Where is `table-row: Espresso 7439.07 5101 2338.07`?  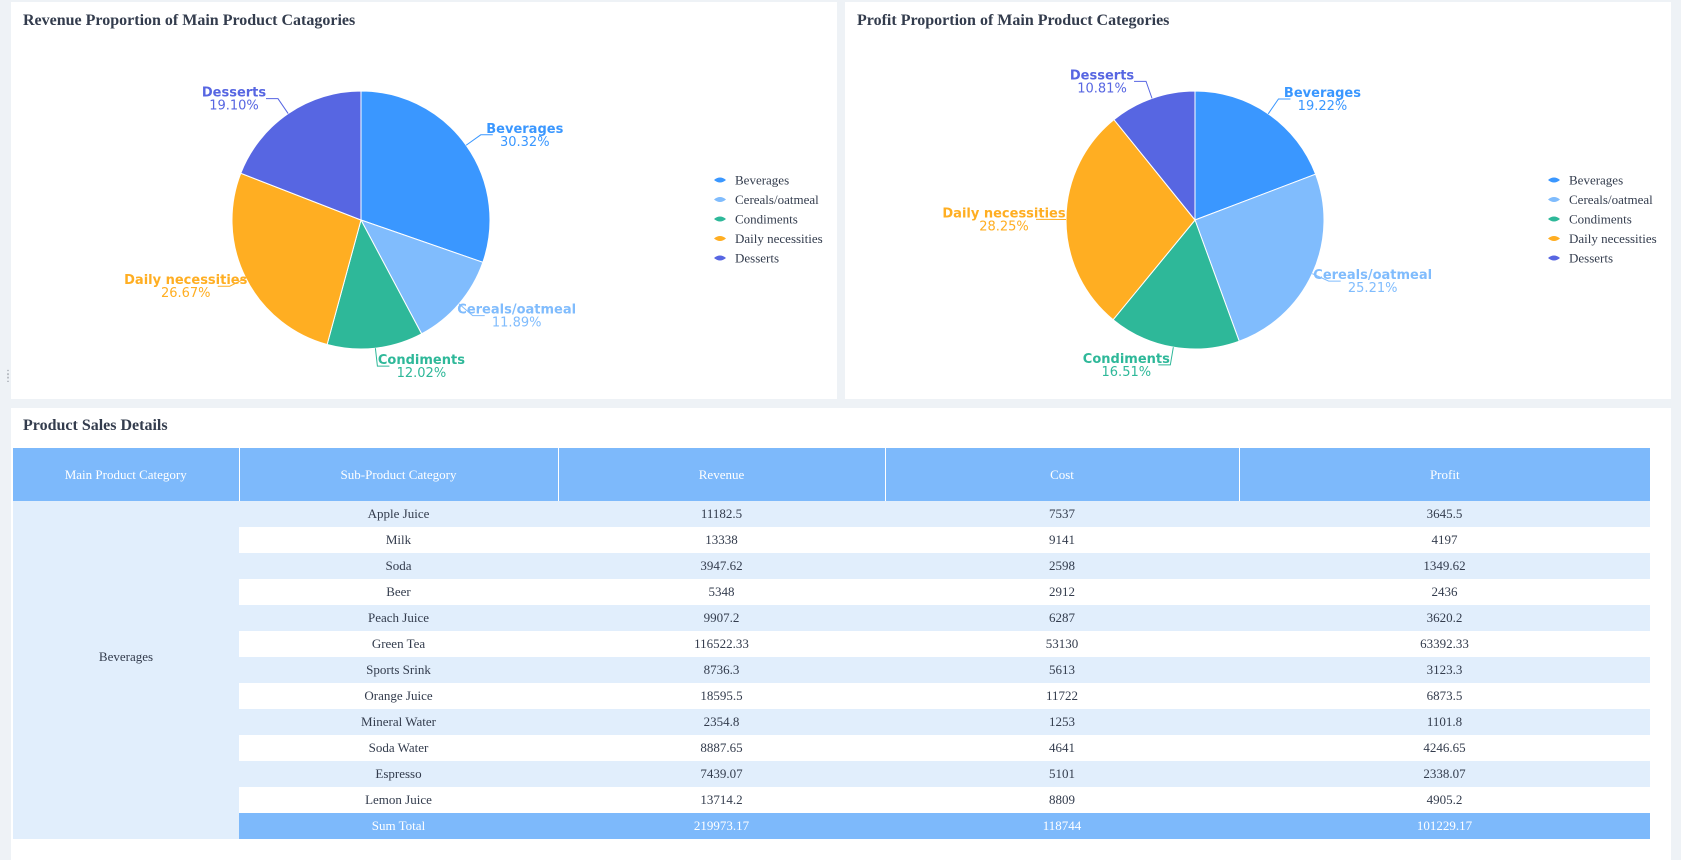 table-row: Espresso 7439.07 5101 2338.07 is located at coordinates (831, 774).